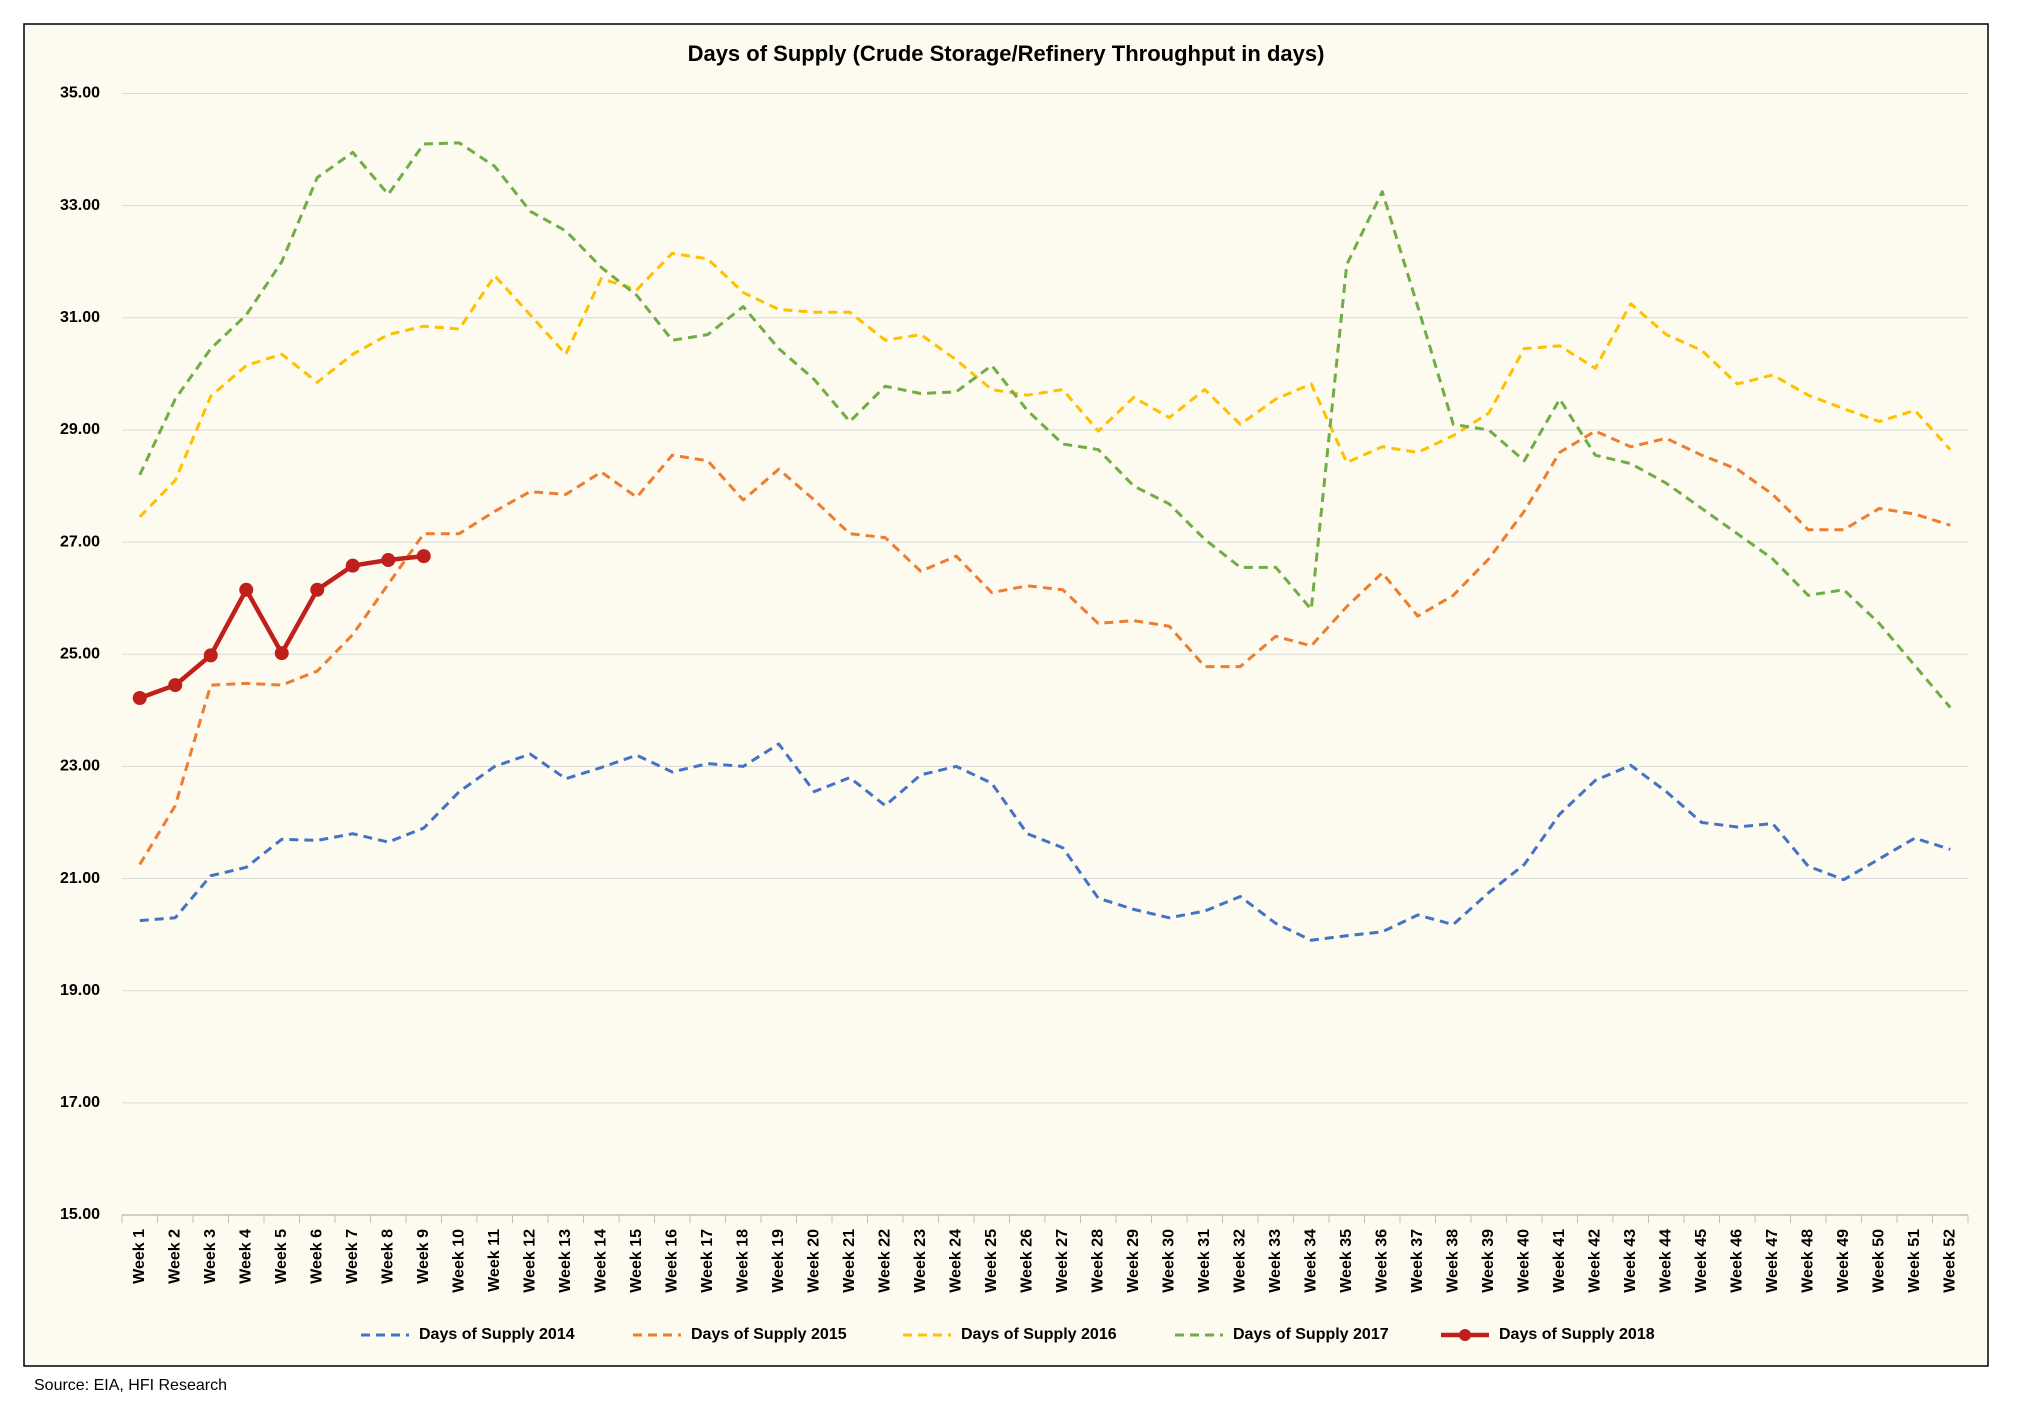 Image resolution: width=2018 pixels, height=1411 pixels. What do you see at coordinates (1488, 1261) in the screenshot?
I see `x-tick-label: Week 39` at bounding box center [1488, 1261].